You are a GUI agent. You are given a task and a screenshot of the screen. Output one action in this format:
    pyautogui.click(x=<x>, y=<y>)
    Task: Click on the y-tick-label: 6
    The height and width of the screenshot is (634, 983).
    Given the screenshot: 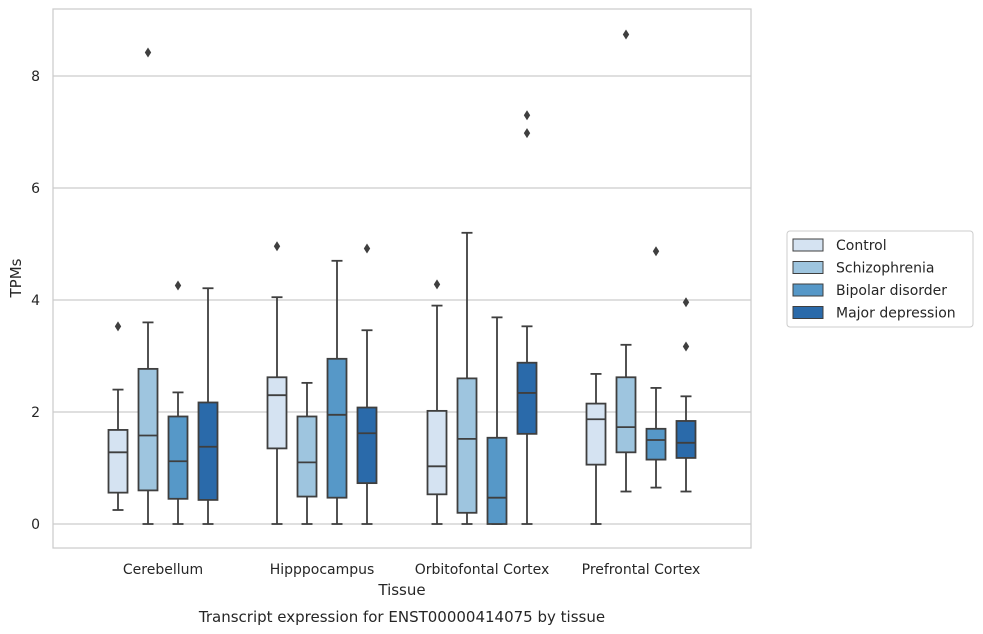 What is the action you would take?
    pyautogui.click(x=35, y=189)
    